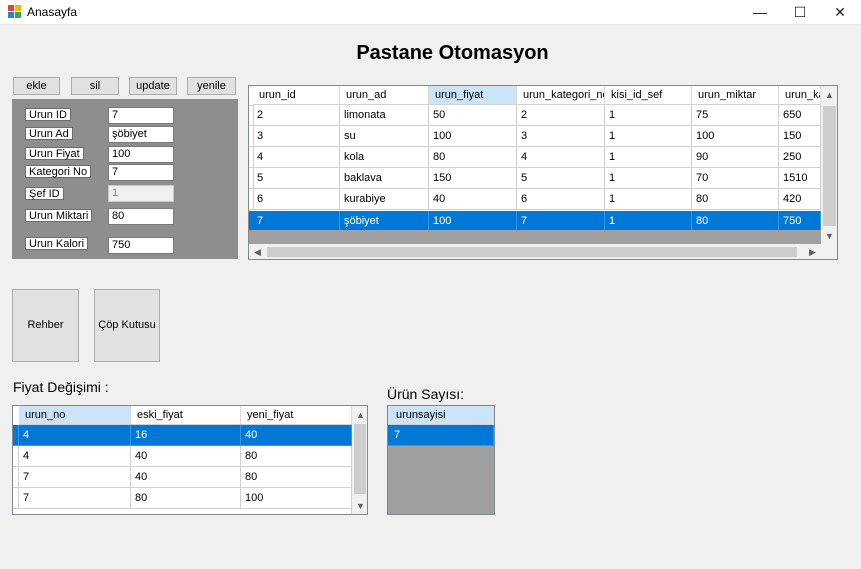  Describe the element at coordinates (141, 115) in the screenshot. I see `urun-id-field: 7` at that location.